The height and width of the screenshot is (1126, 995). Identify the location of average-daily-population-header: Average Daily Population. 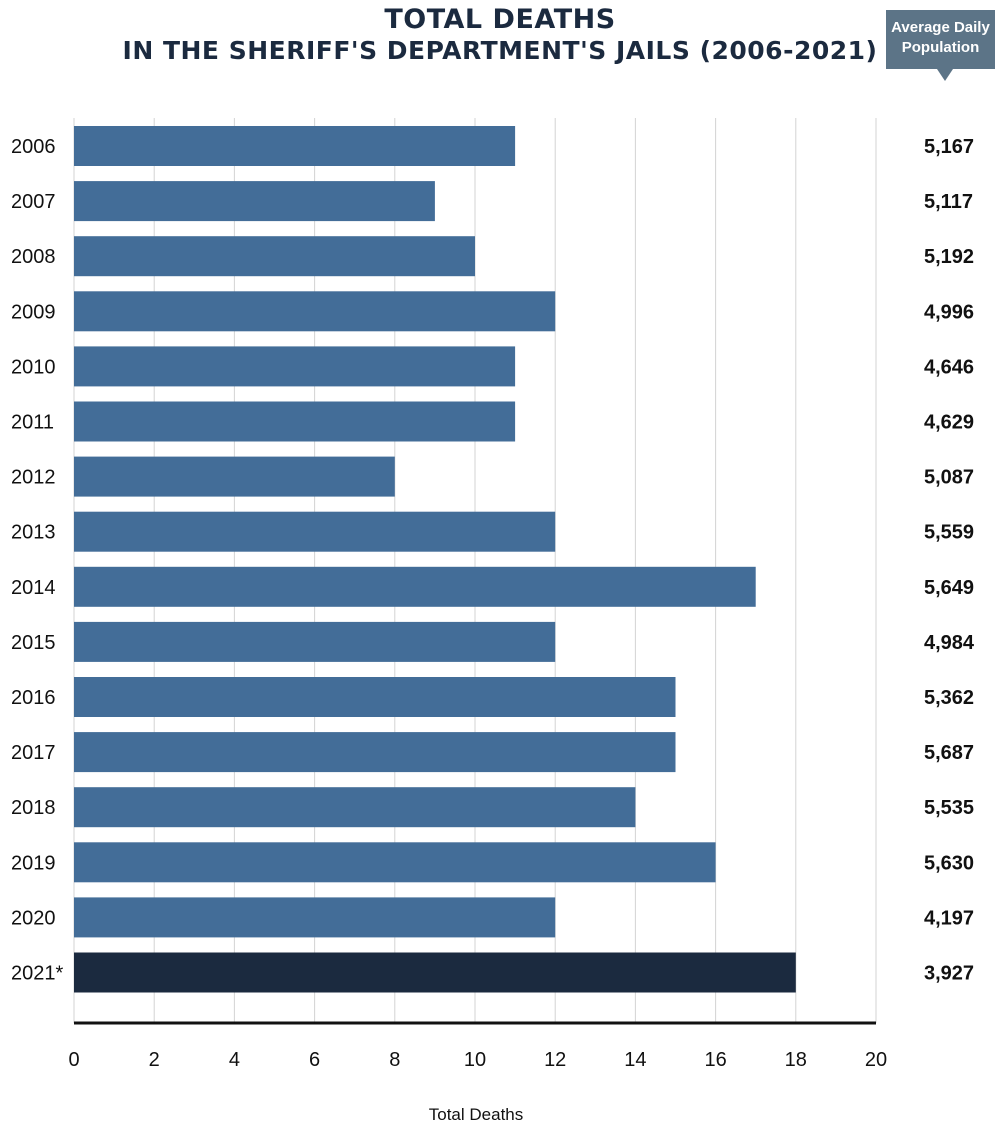
(940, 45).